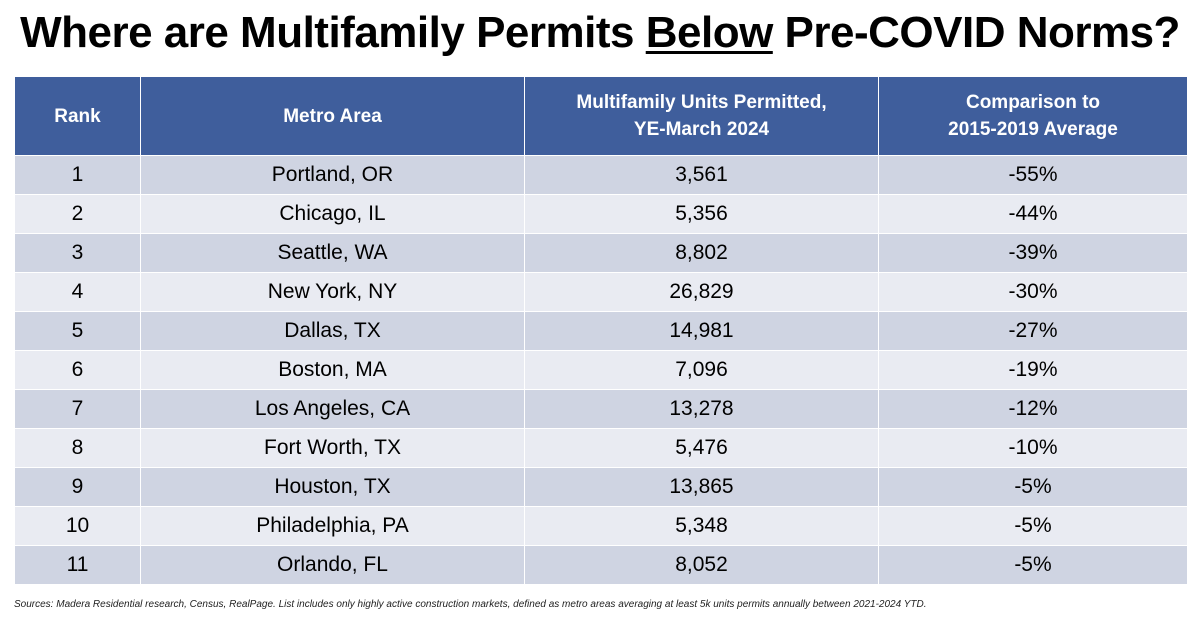 The height and width of the screenshot is (617, 1200). What do you see at coordinates (332, 565) in the screenshot?
I see `metro-area-cell: Orlando, FL` at bounding box center [332, 565].